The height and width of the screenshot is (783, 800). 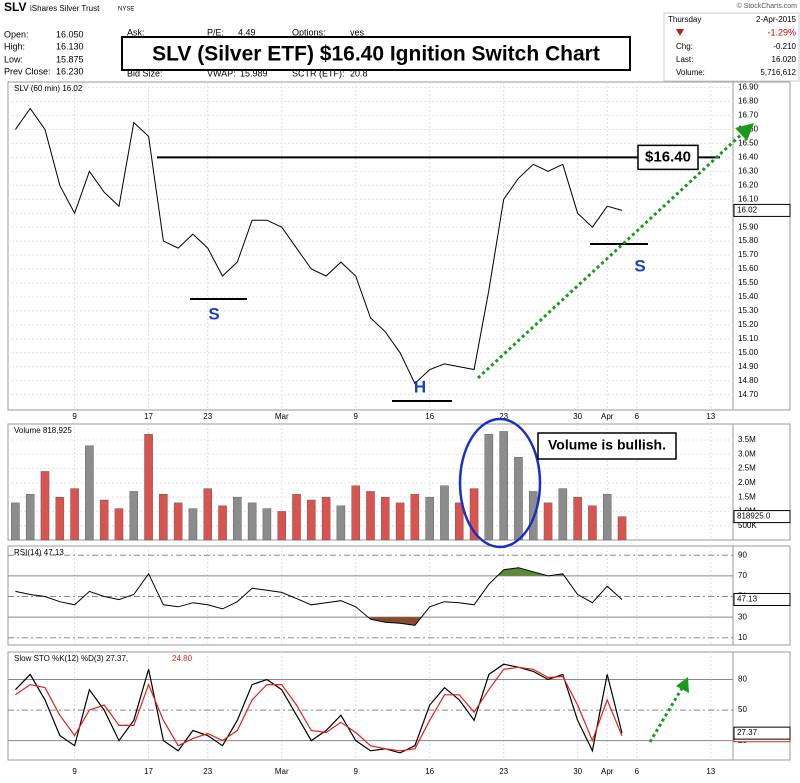 I want to click on y-tick-label: 14.70, so click(x=748, y=394).